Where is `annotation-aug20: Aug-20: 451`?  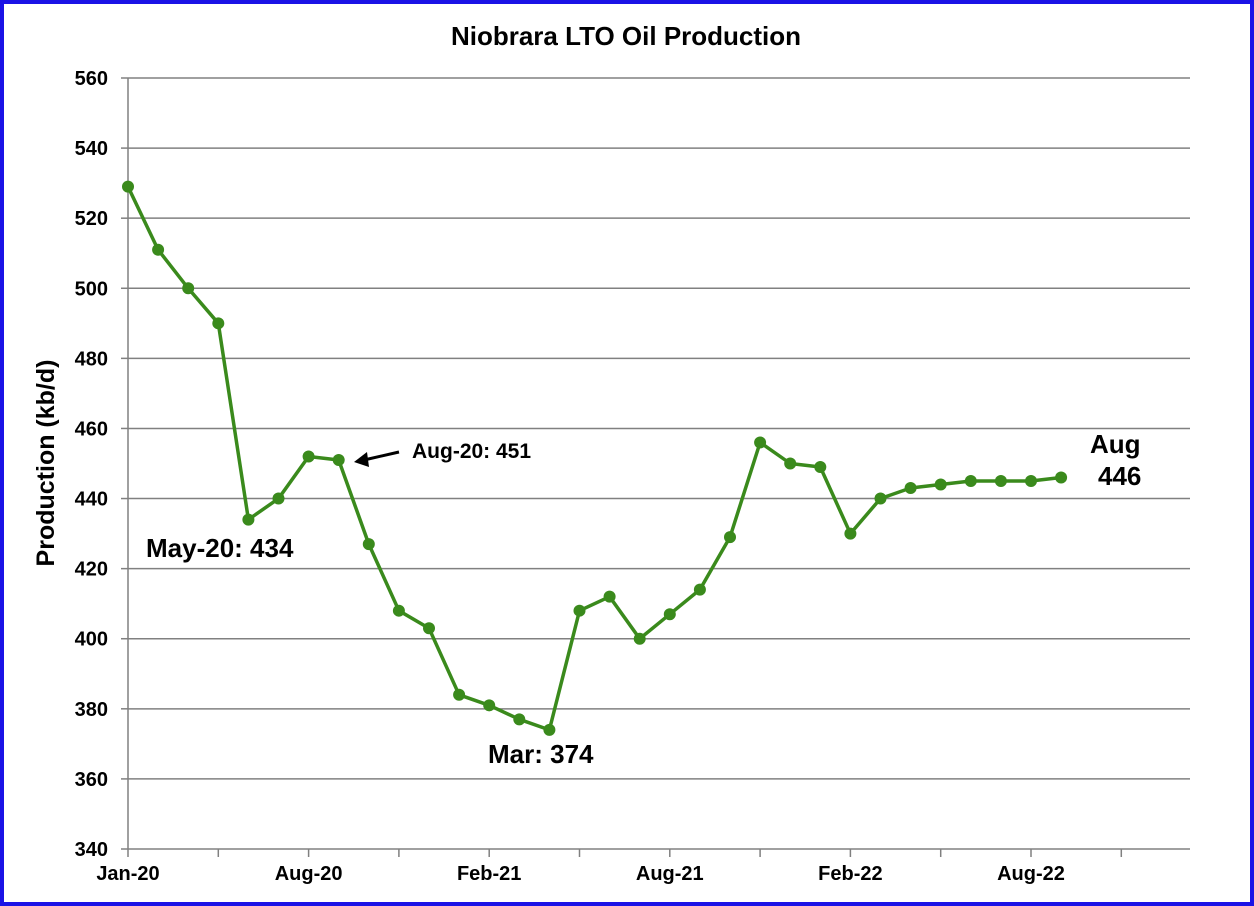
annotation-aug20: Aug-20: 451 is located at coordinates (471, 451).